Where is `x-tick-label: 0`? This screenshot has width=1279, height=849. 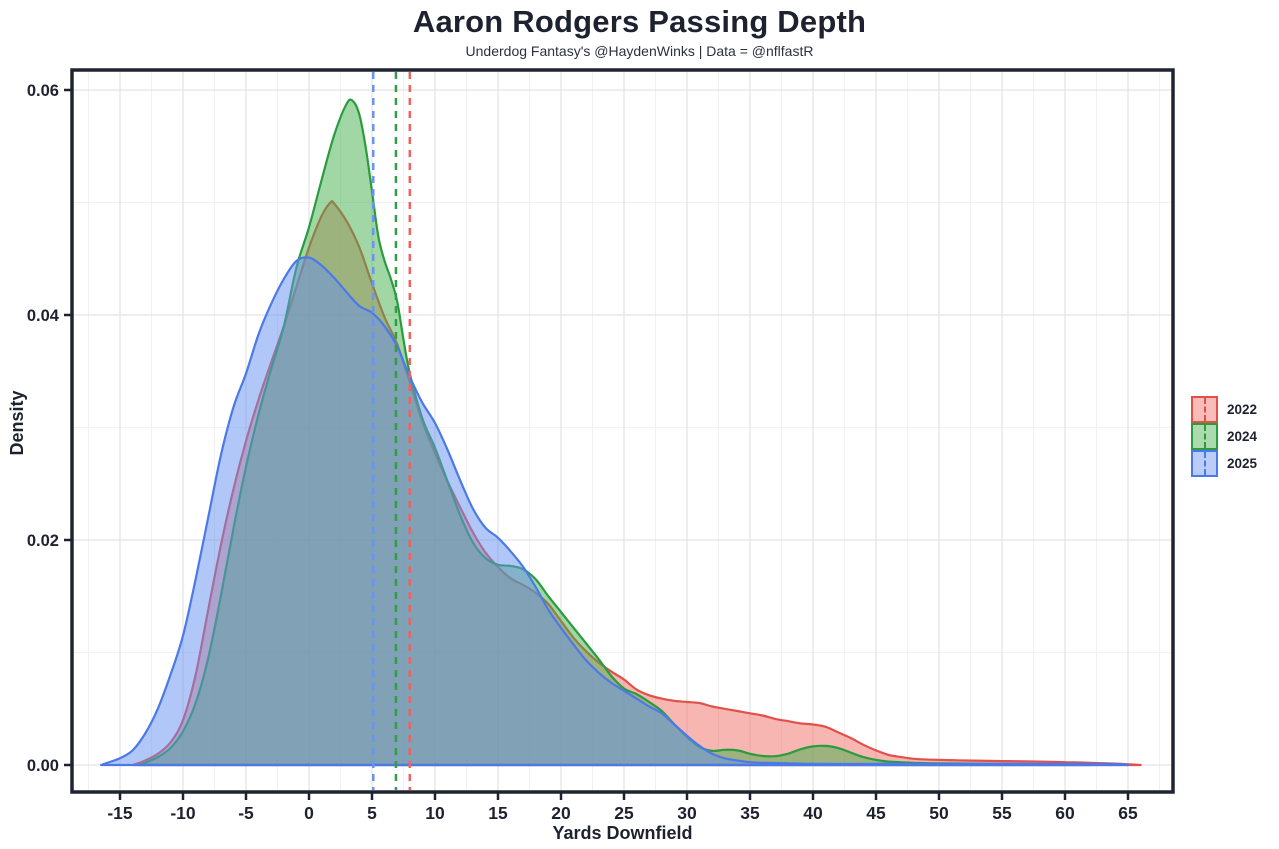 x-tick-label: 0 is located at coordinates (309, 813).